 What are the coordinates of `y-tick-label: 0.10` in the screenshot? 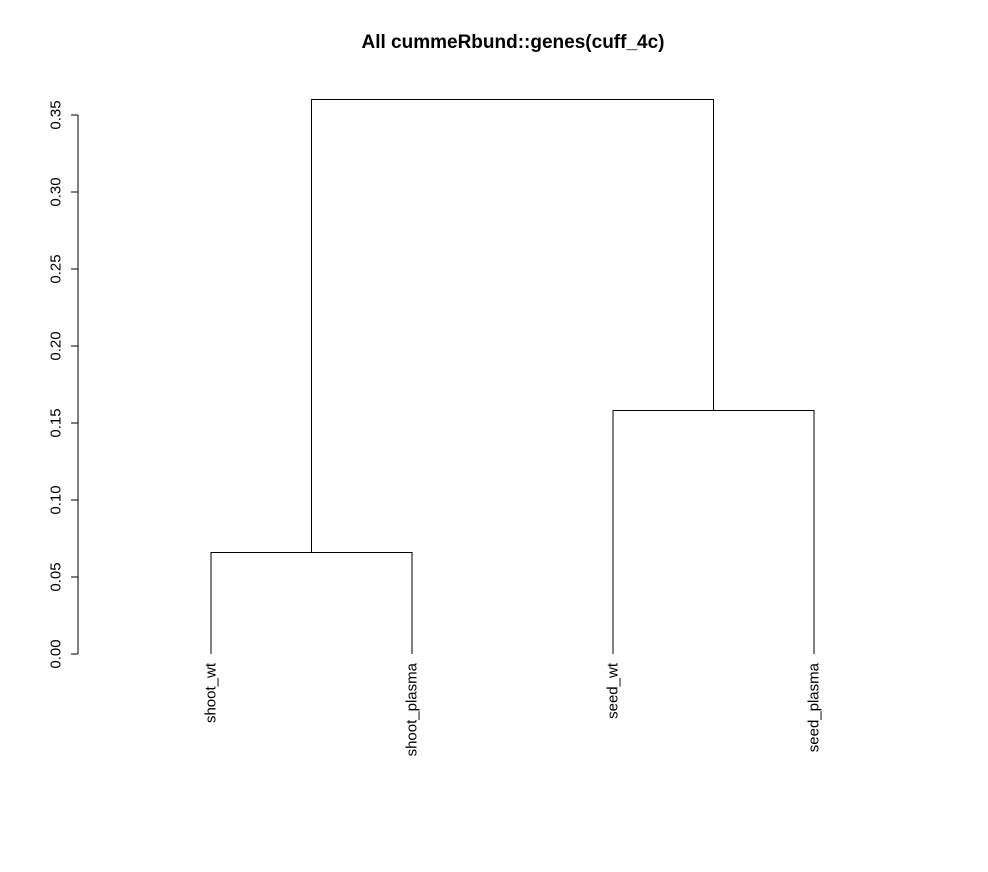 It's located at (56, 499).